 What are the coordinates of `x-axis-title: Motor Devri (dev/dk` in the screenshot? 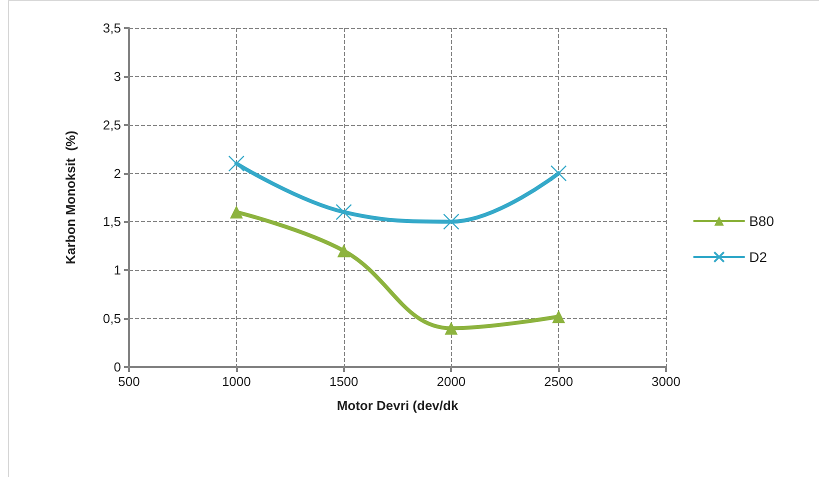 It's located at (397, 405).